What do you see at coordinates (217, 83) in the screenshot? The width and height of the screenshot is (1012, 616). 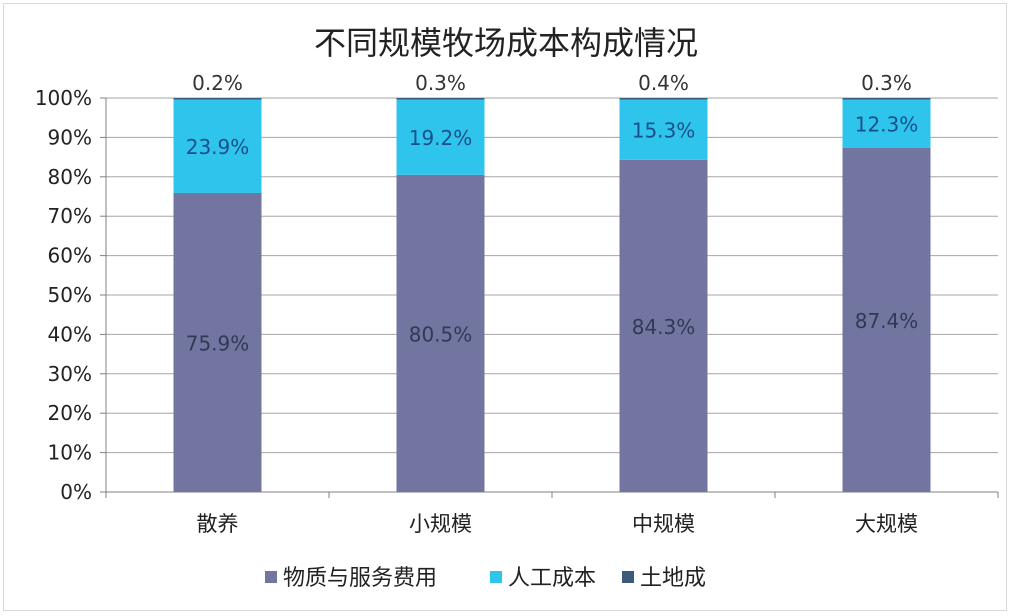 I see `data-label: 0.2%` at bounding box center [217, 83].